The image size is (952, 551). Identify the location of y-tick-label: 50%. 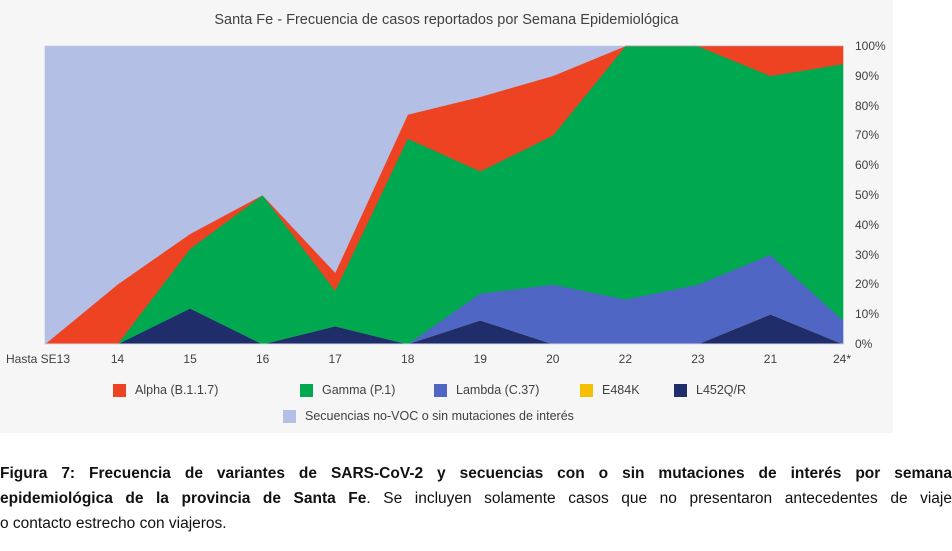
(867, 195).